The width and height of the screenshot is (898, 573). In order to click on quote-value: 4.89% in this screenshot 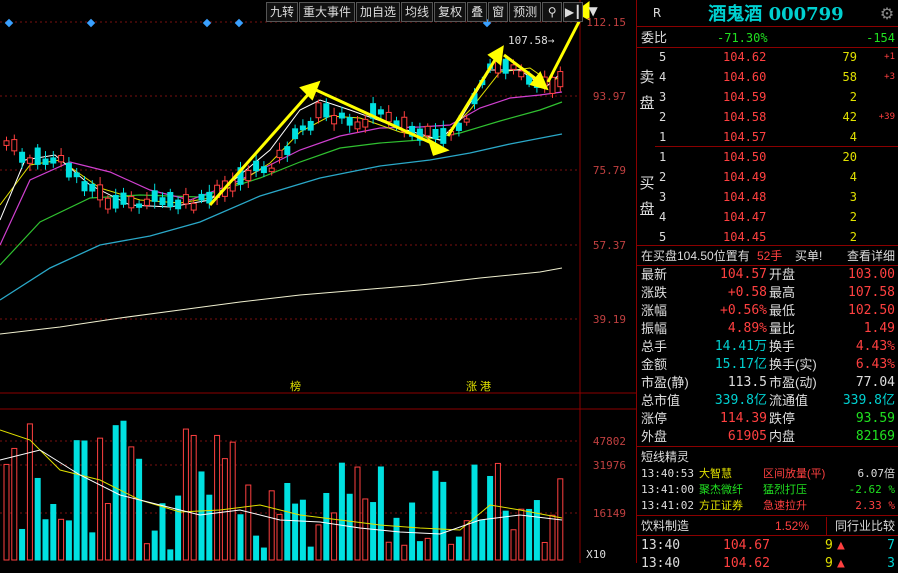, I will do `click(747, 328)`.